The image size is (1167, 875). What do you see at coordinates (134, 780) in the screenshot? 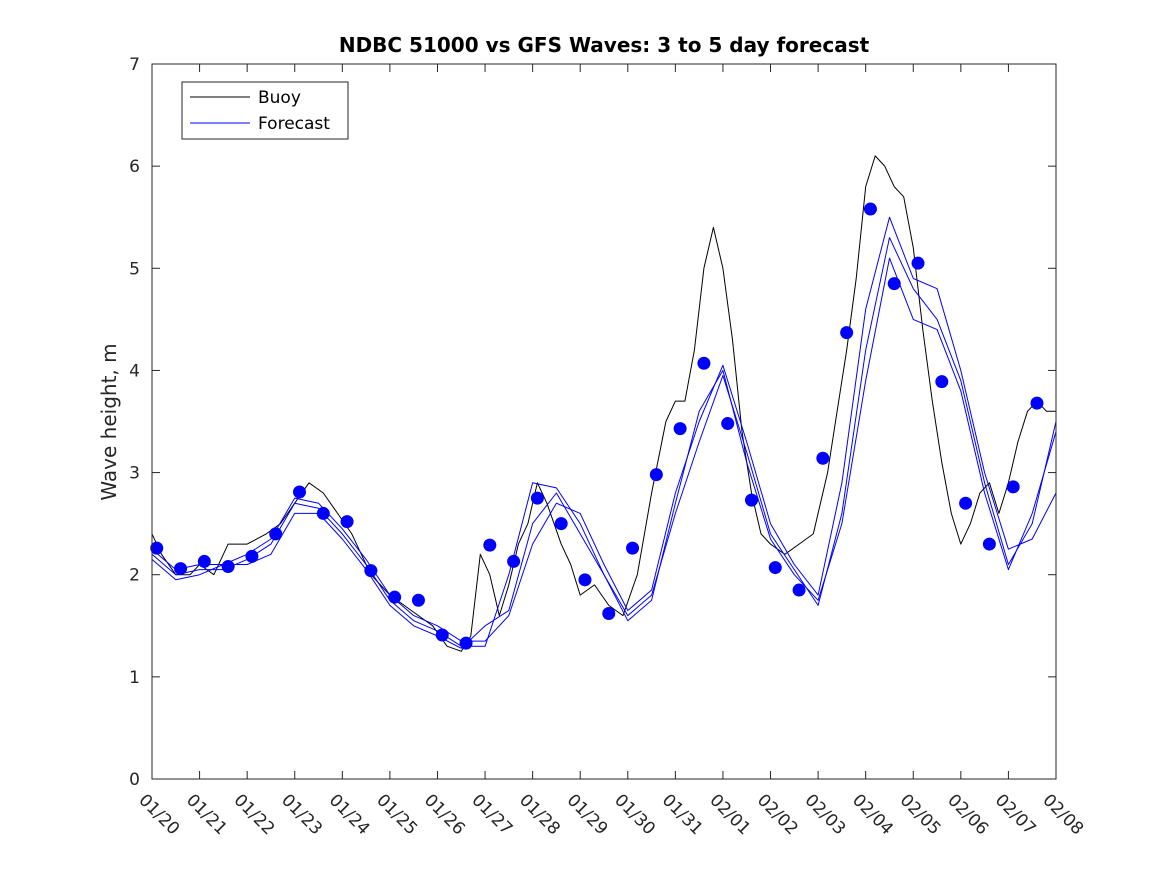
I see `y-tick-label: 0` at bounding box center [134, 780].